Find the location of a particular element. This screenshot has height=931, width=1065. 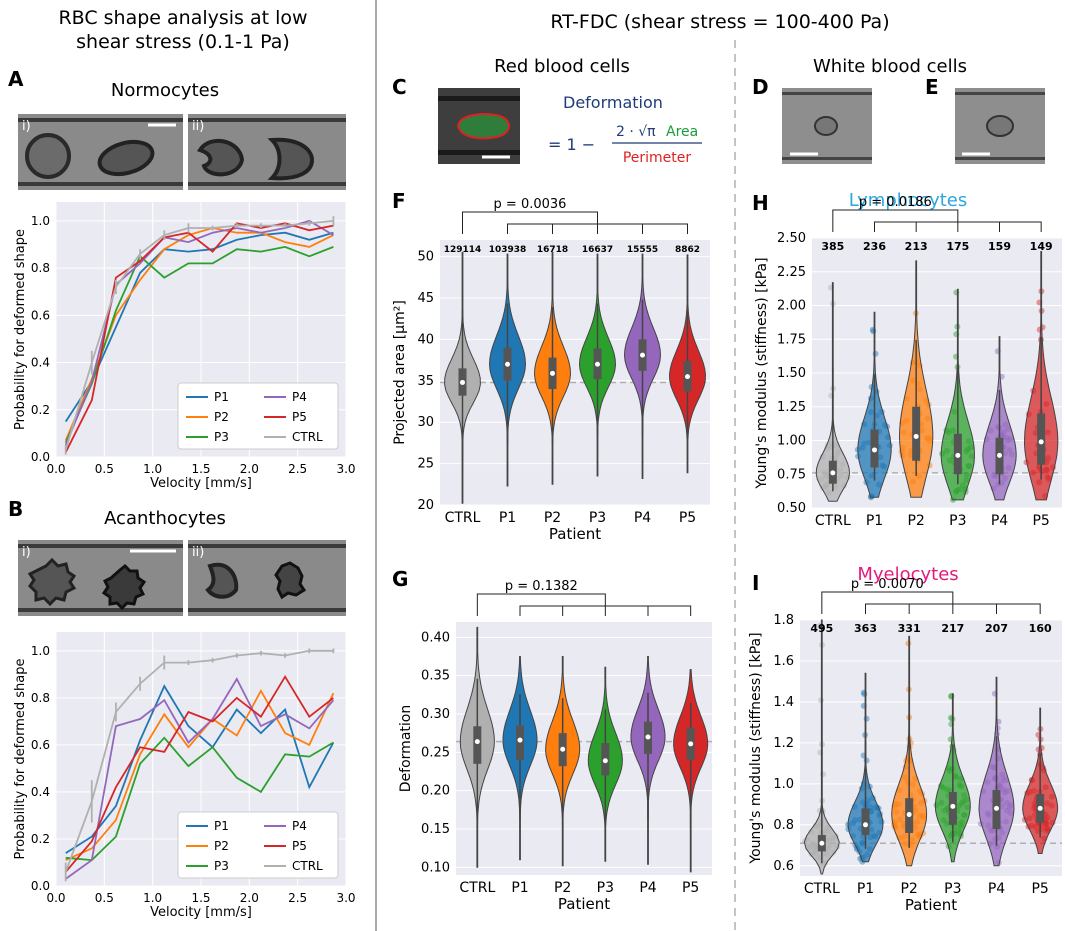

count-label: 207 is located at coordinates (996, 628).